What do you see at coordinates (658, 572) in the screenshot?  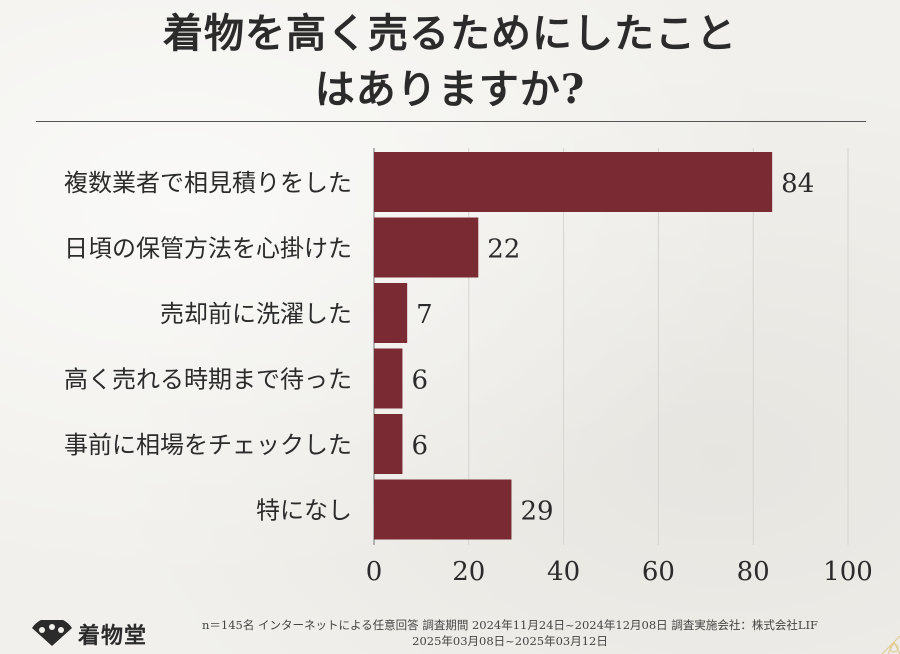 I see `x-tick-label: 60` at bounding box center [658, 572].